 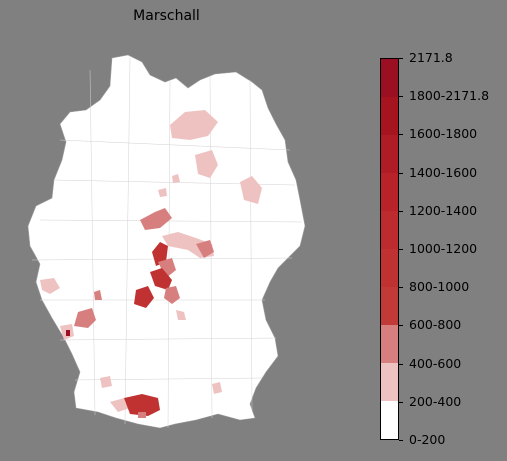 I want to click on color-scale-label: 1000-1200, so click(x=443, y=248).